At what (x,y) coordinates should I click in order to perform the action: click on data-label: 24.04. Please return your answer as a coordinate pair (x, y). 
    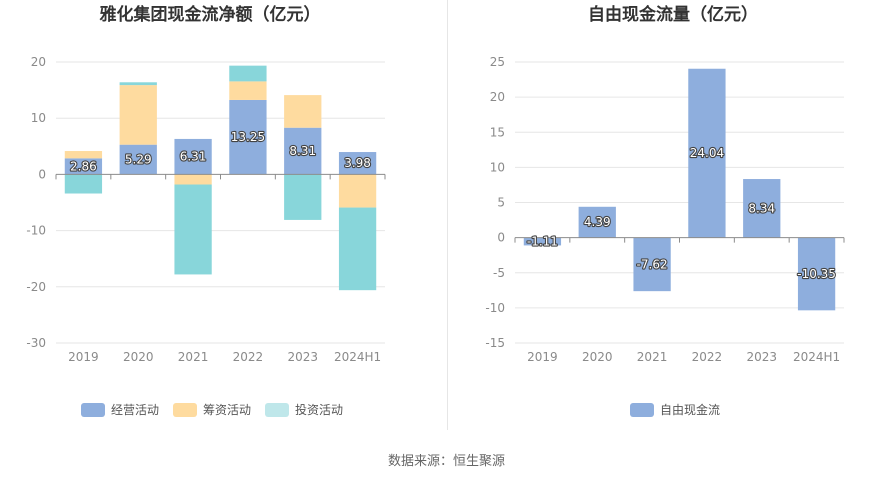
    Looking at the image, I should click on (707, 153).